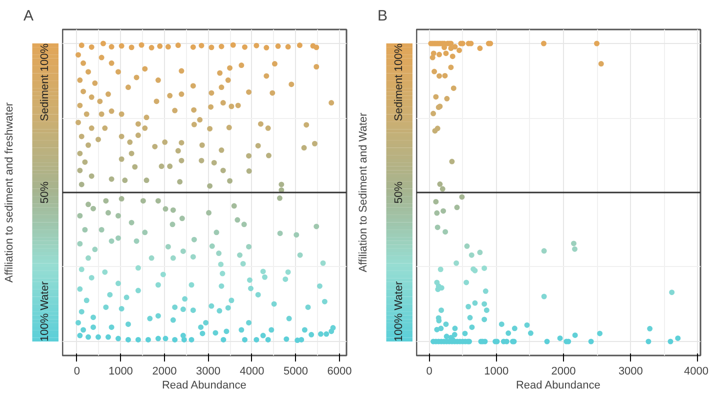  What do you see at coordinates (10, 192) in the screenshot?
I see `y-axis-title: Affiliation to sediment and freshwater` at bounding box center [10, 192].